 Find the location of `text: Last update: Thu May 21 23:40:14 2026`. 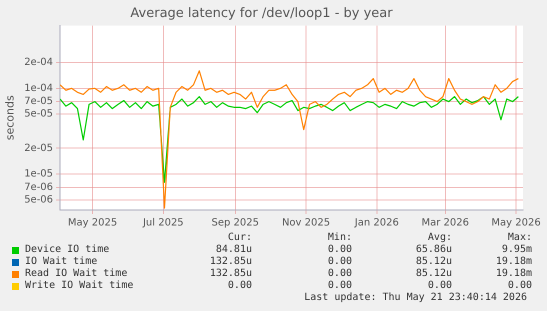

text: Last update: Thu May 21 23:40:14 2026 is located at coordinates (415, 298).